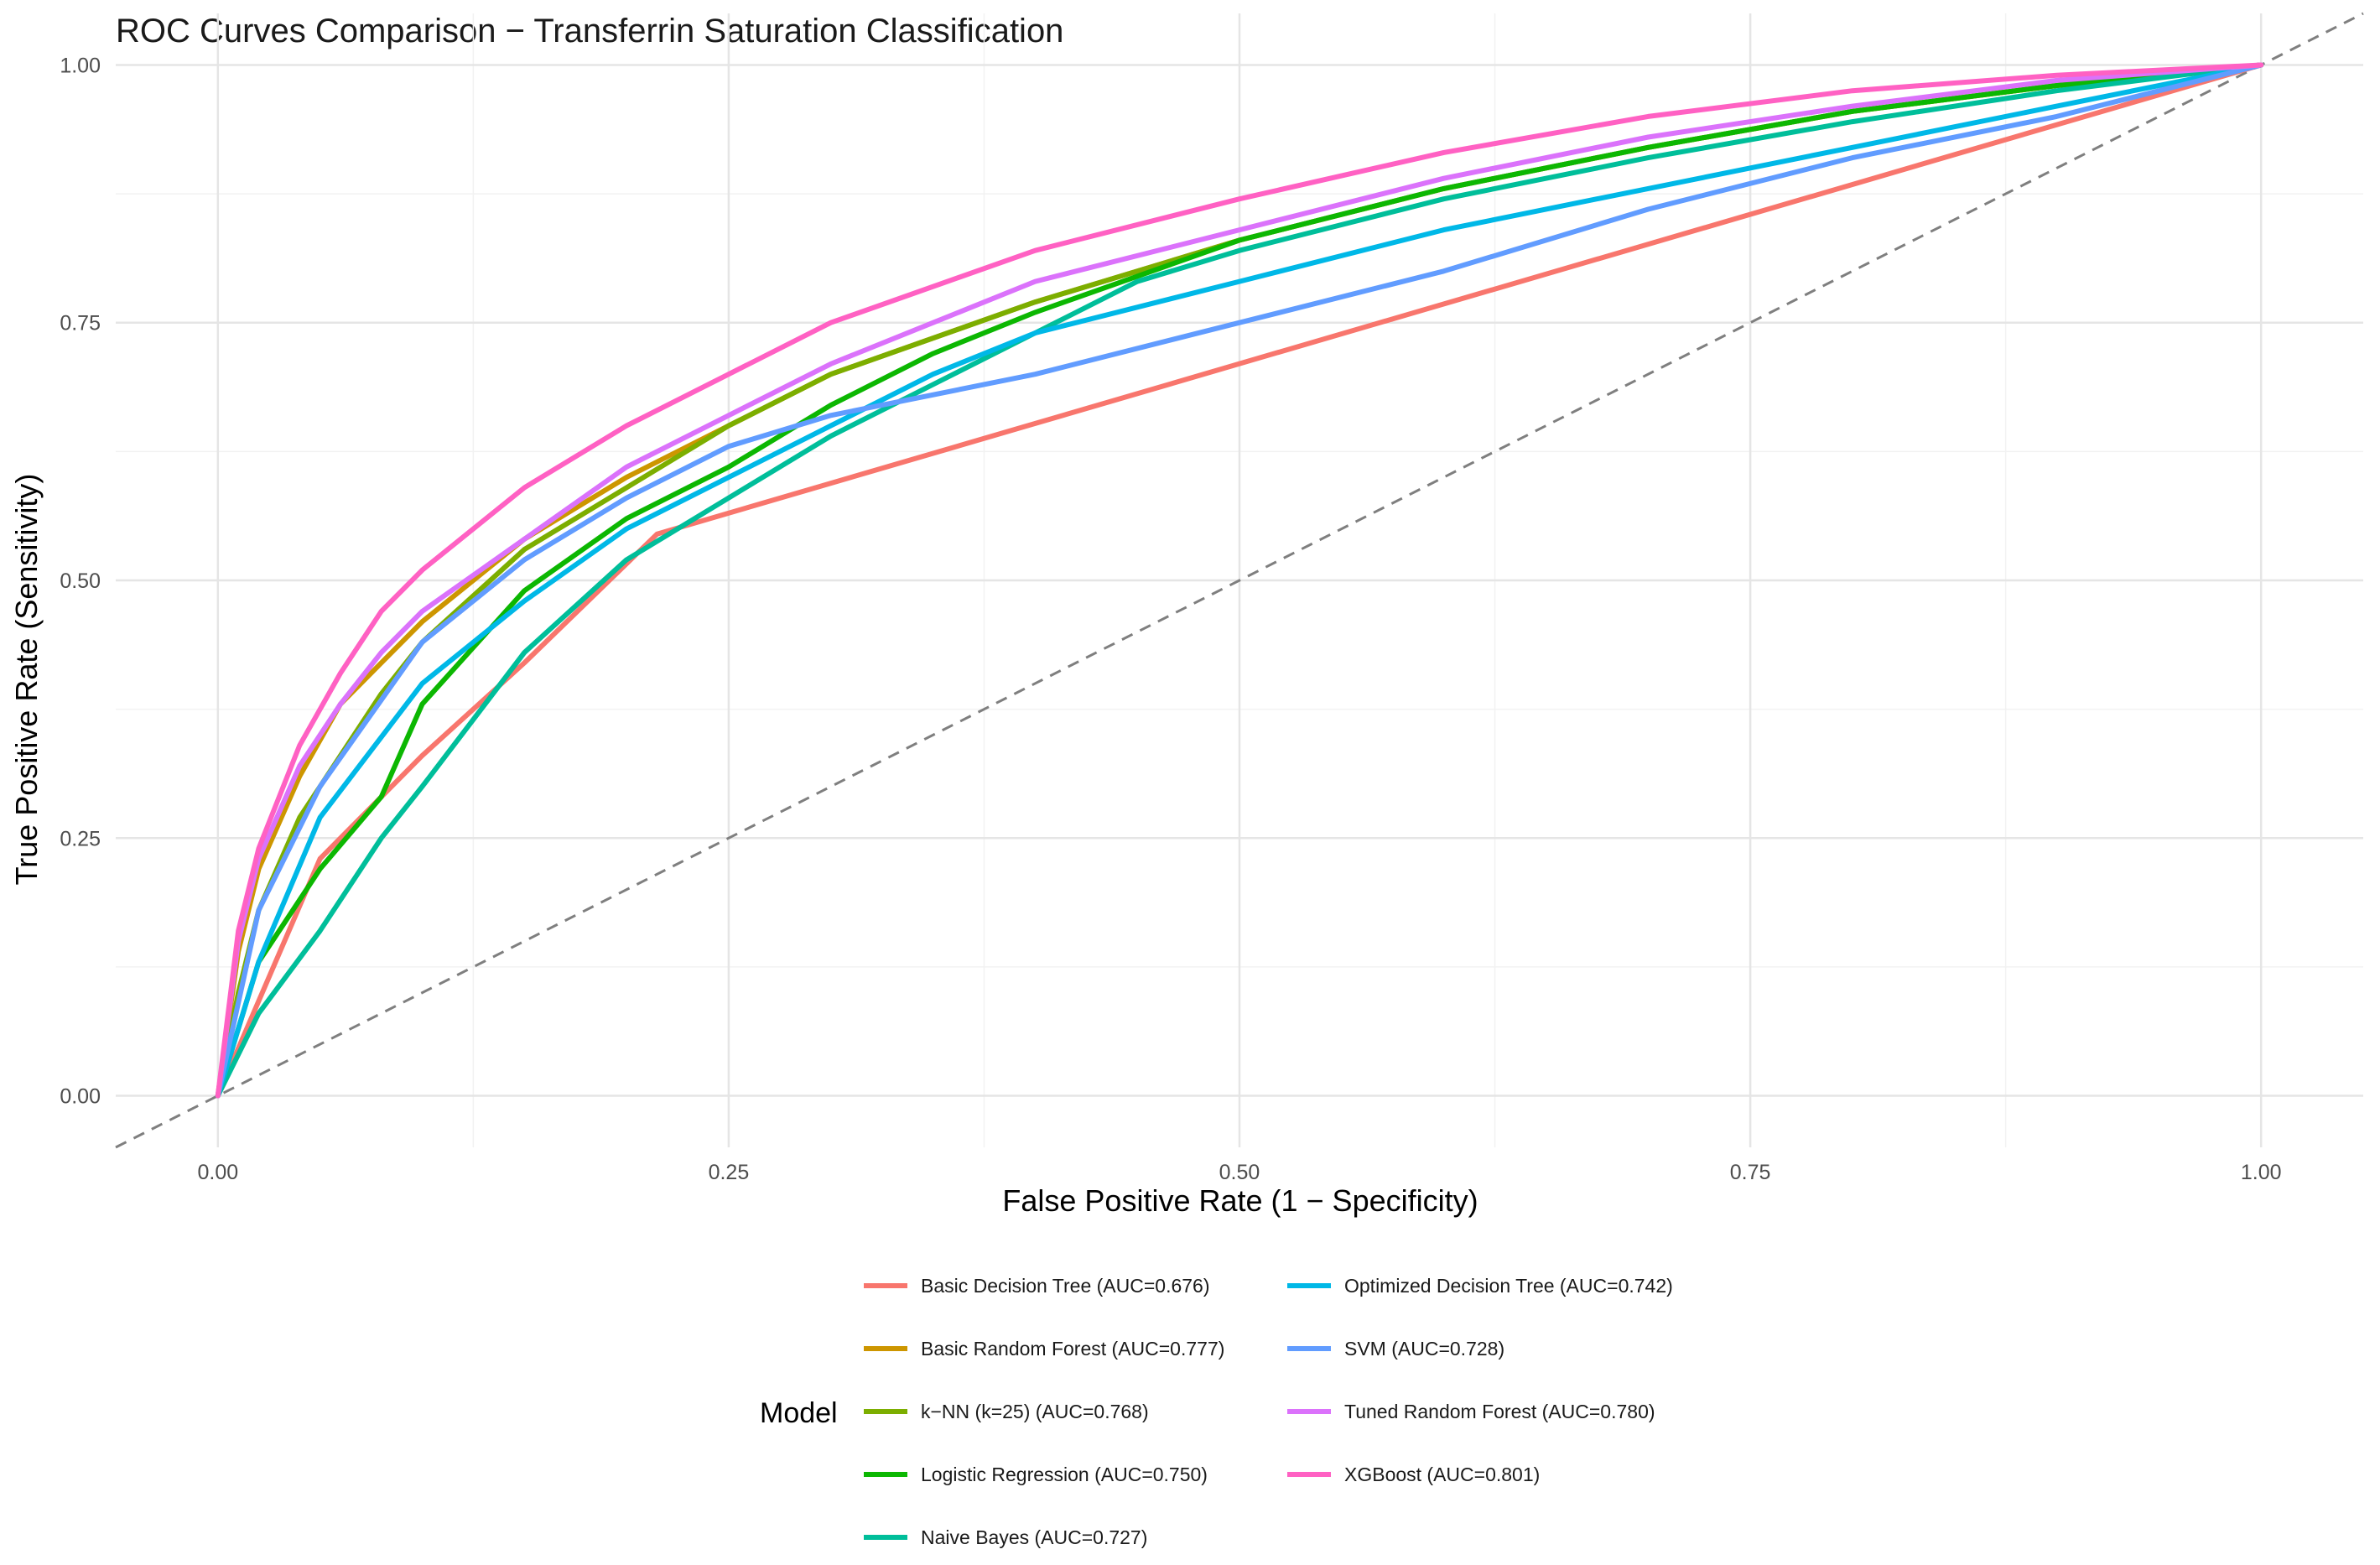 This screenshot has height=1565, width=2380. What do you see at coordinates (729, 1172) in the screenshot?
I see `x-tick-label: 0.25` at bounding box center [729, 1172].